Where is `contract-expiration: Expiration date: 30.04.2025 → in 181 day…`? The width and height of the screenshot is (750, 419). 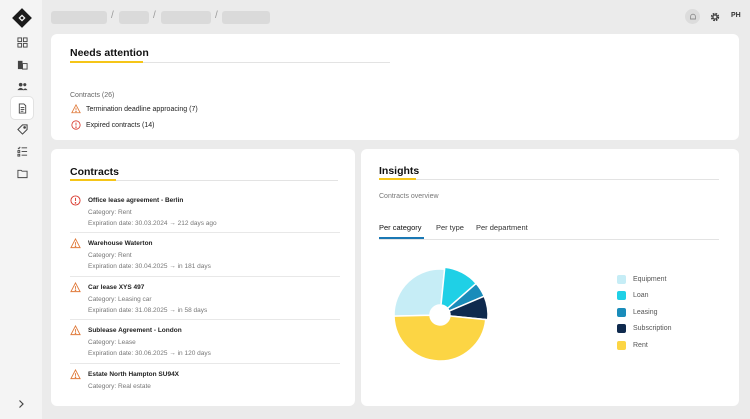 contract-expiration: Expiration date: 30.04.2025 → in 181 day… is located at coordinates (149, 266).